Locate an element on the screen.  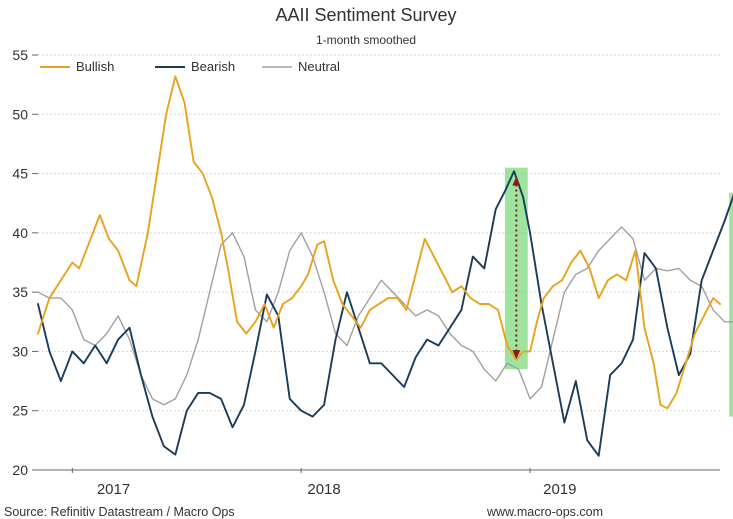
legend-label-bearish: Bearish is located at coordinates (213, 66).